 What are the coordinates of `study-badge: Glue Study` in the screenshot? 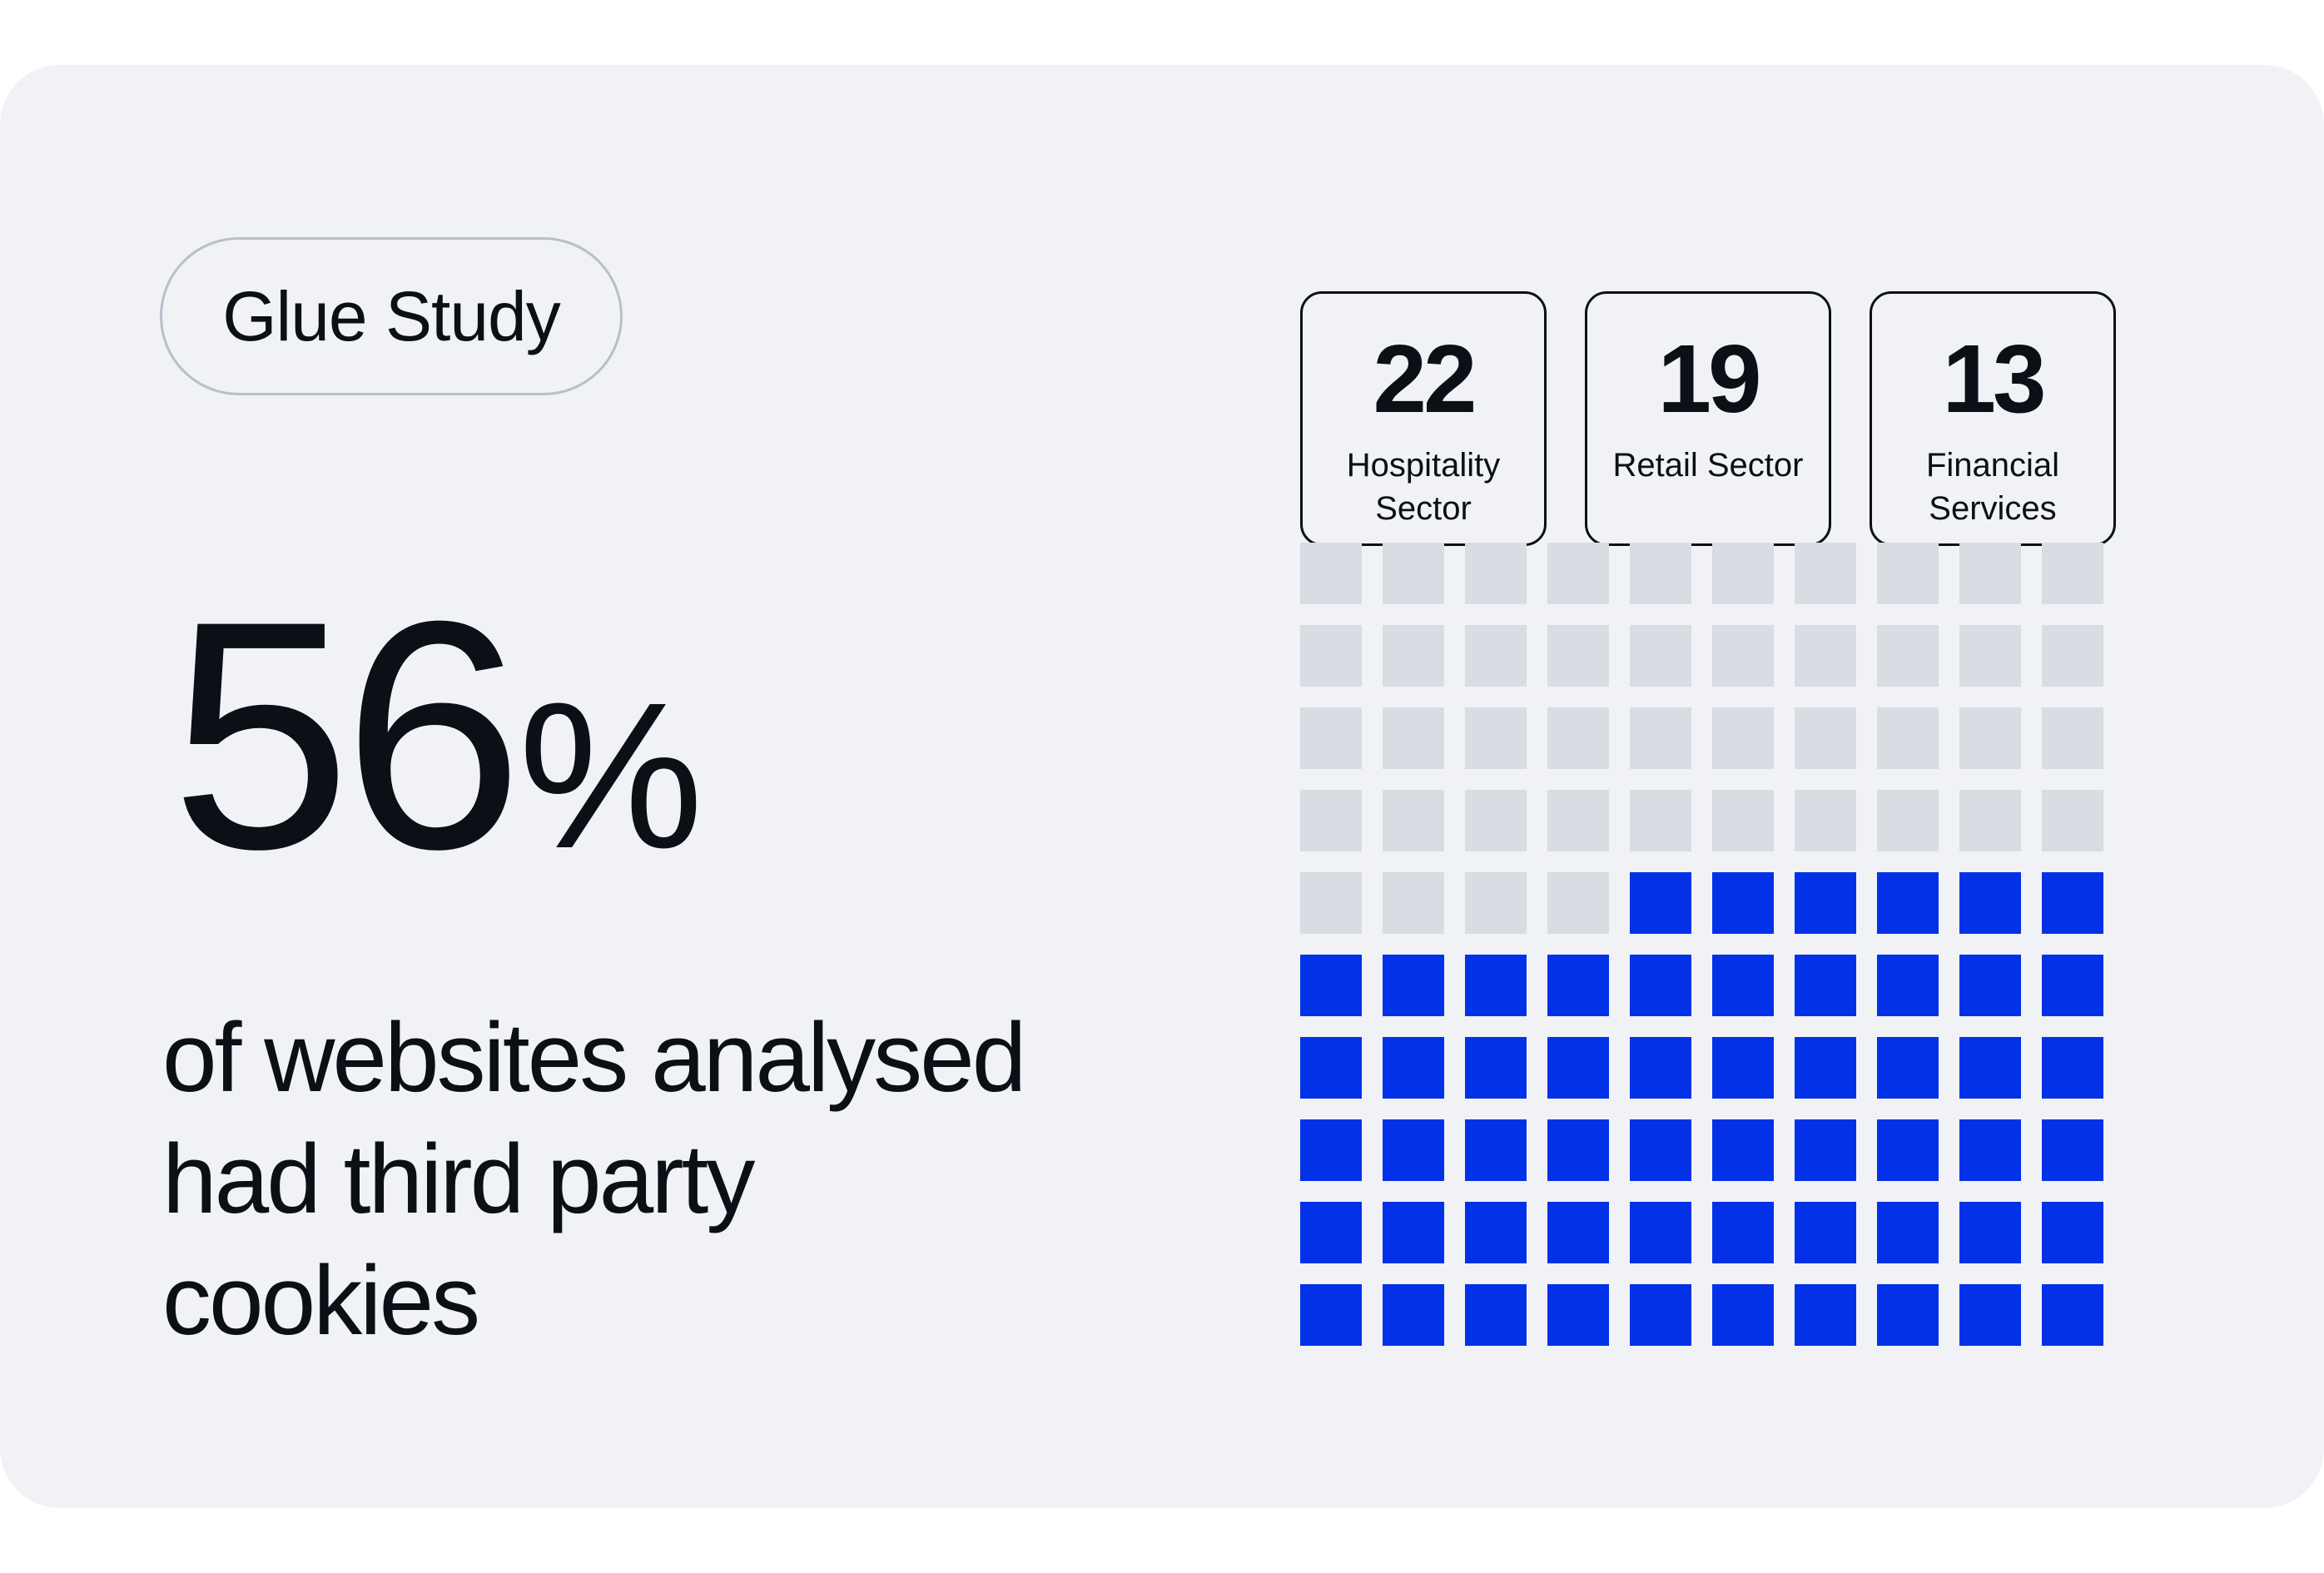 It's located at (391, 316).